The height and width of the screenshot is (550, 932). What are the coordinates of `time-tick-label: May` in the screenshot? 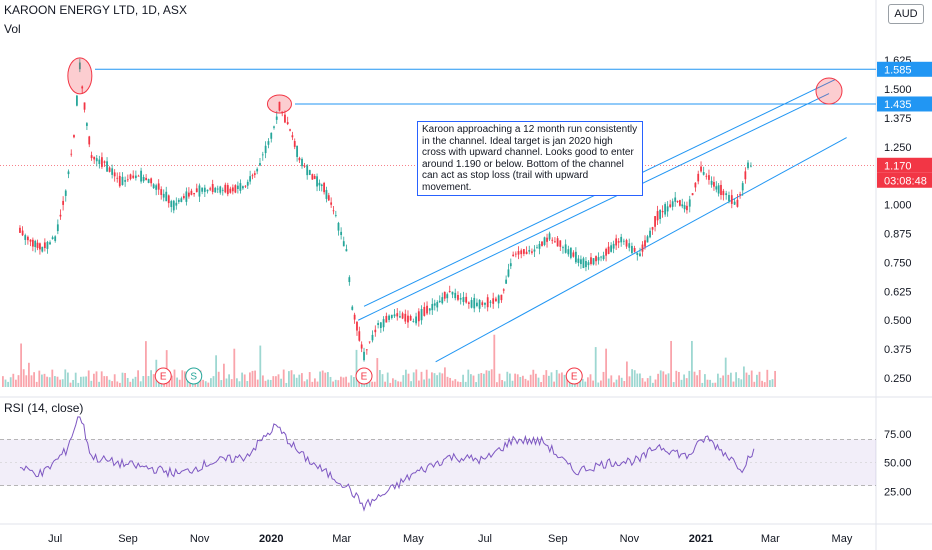 It's located at (413, 539).